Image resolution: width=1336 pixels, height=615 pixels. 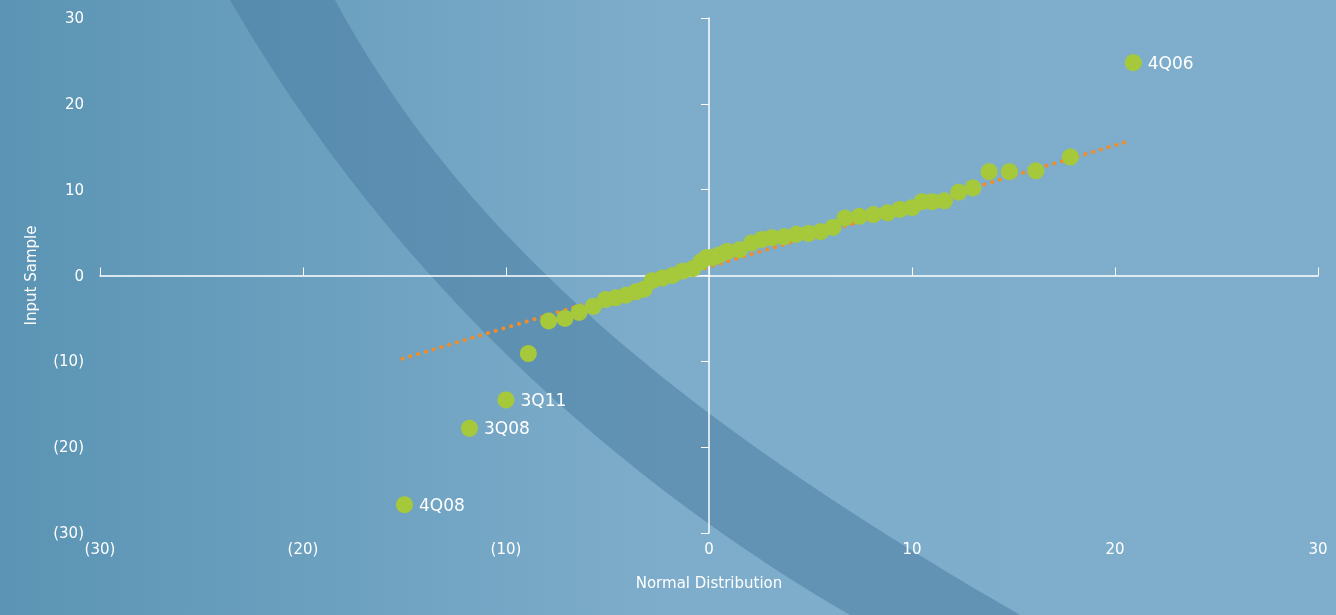 What do you see at coordinates (79, 275) in the screenshot?
I see `y-tick-label: 0` at bounding box center [79, 275].